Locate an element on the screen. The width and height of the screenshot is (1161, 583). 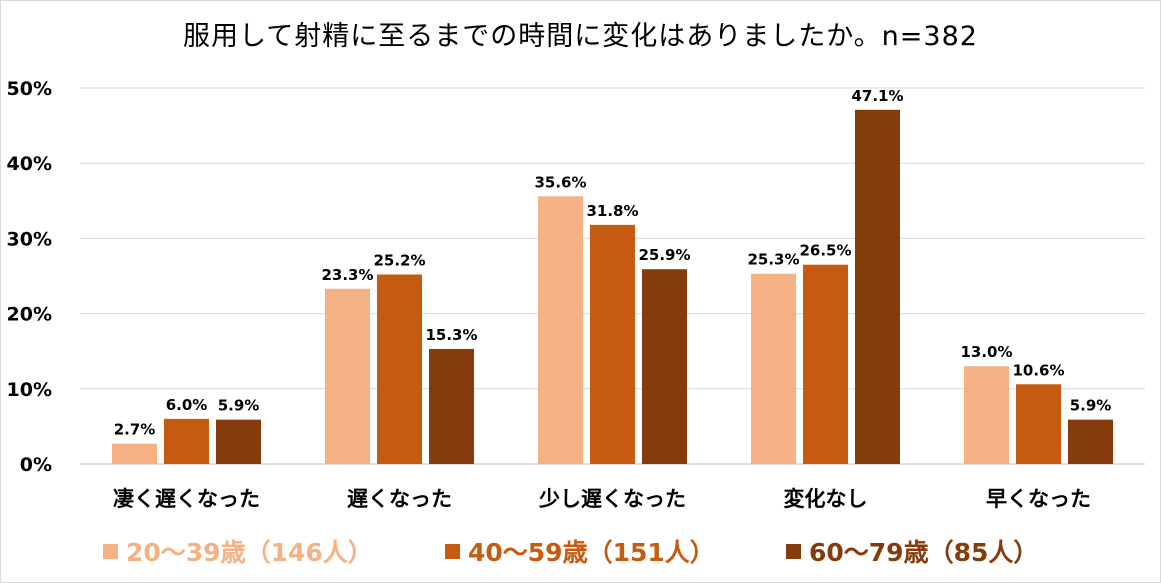
legend-label: 60〜79歳（85人） is located at coordinates (924, 552).